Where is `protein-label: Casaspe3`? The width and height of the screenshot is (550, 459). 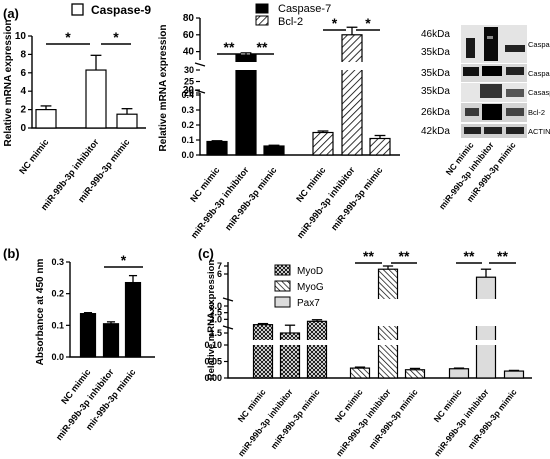 protein-label: Casaspe3 is located at coordinates (539, 92).